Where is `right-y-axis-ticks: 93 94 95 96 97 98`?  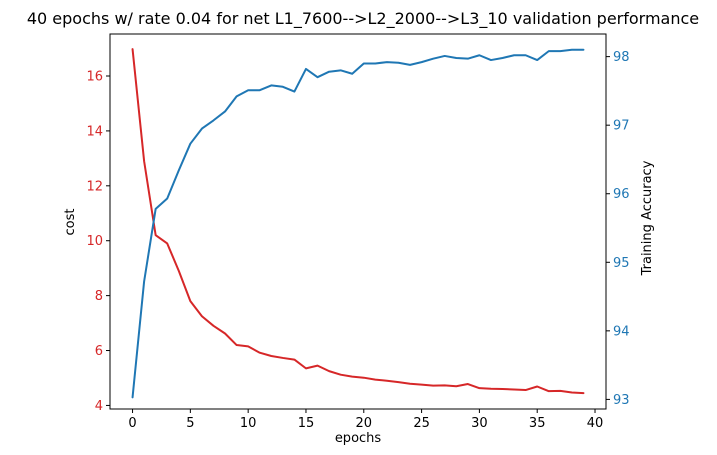
right-y-axis-ticks: 93 94 95 96 97 98 is located at coordinates (618, 229).